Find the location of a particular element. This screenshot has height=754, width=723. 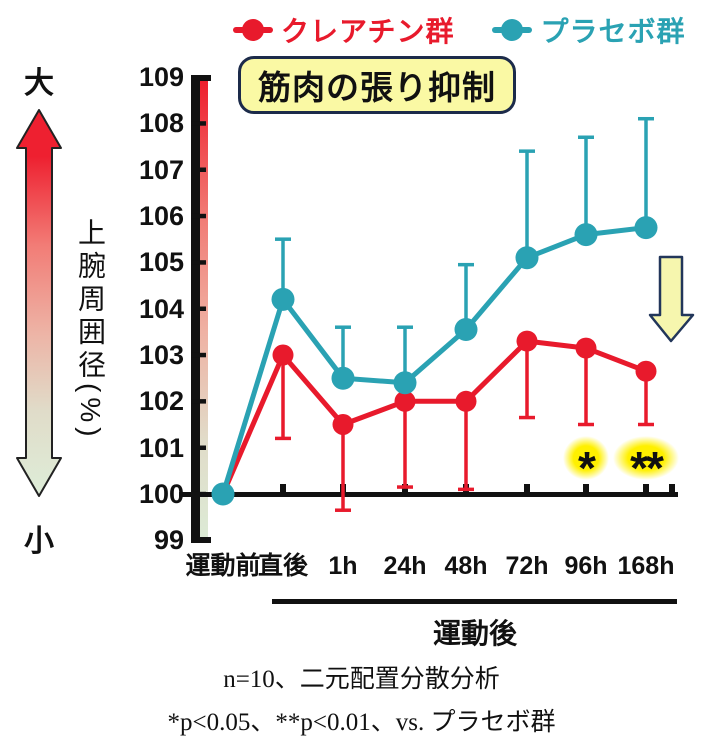

decrease-arrow-icon is located at coordinates (671, 299).